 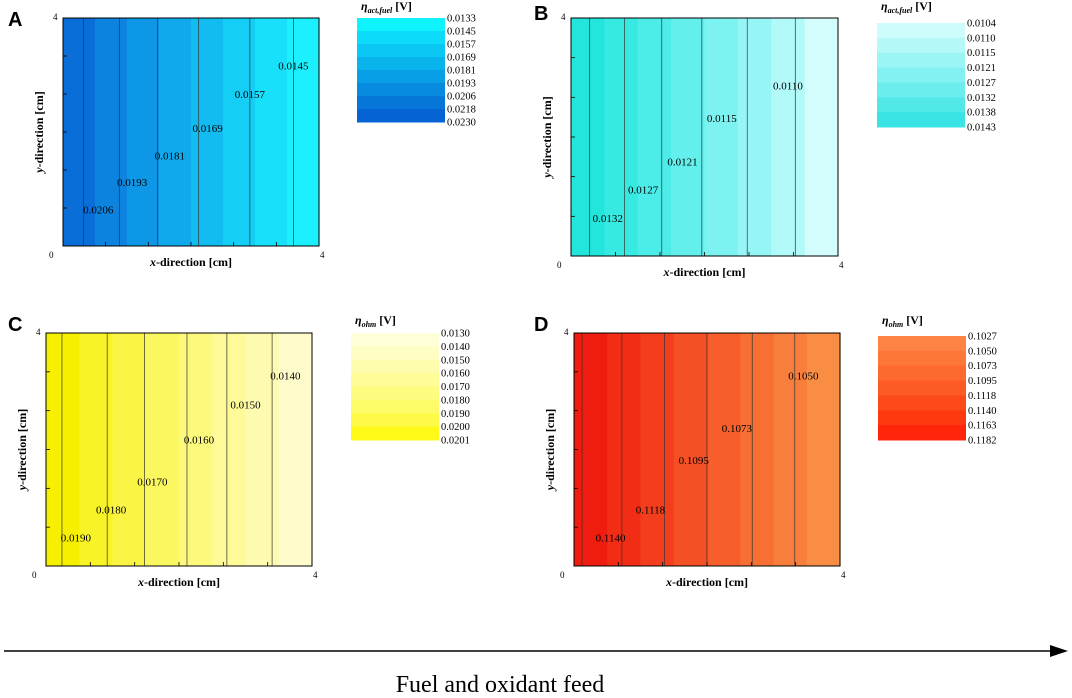 What do you see at coordinates (982, 381) in the screenshot?
I see `legend-value-d-3: 0.1095` at bounding box center [982, 381].